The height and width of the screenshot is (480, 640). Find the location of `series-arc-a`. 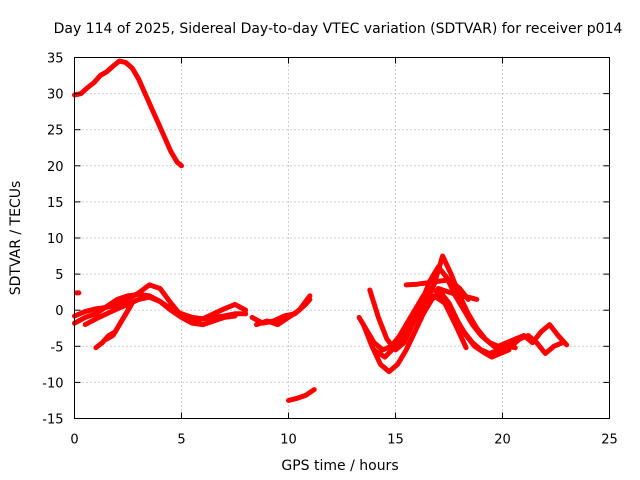

series-arc-a is located at coordinates (128, 113).